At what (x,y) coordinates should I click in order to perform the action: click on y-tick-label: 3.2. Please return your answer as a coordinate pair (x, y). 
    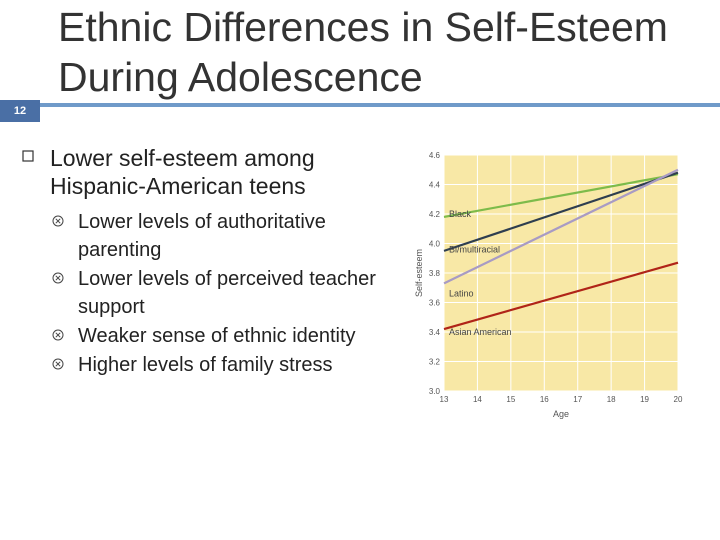
    Looking at the image, I should click on (435, 362).